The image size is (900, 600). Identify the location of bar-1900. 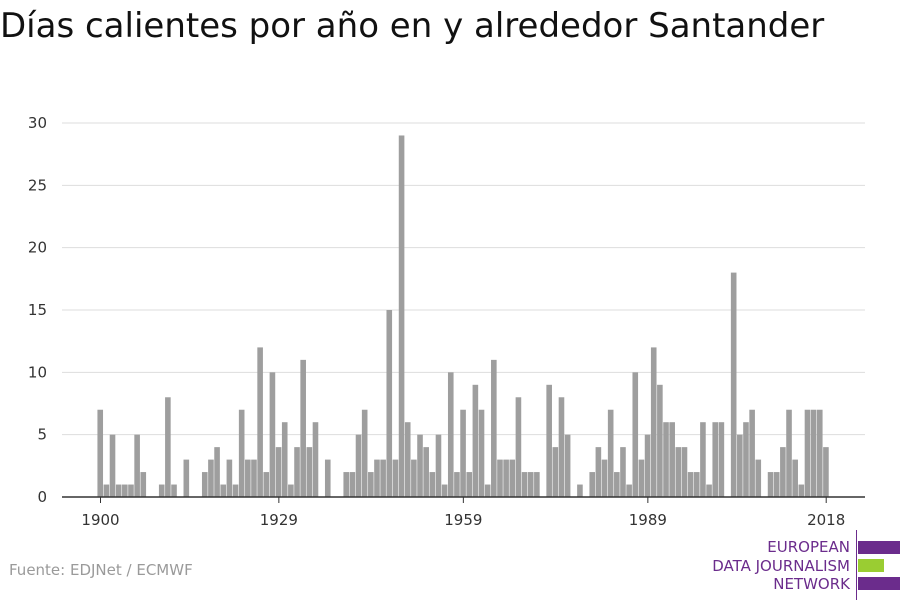
(100, 453).